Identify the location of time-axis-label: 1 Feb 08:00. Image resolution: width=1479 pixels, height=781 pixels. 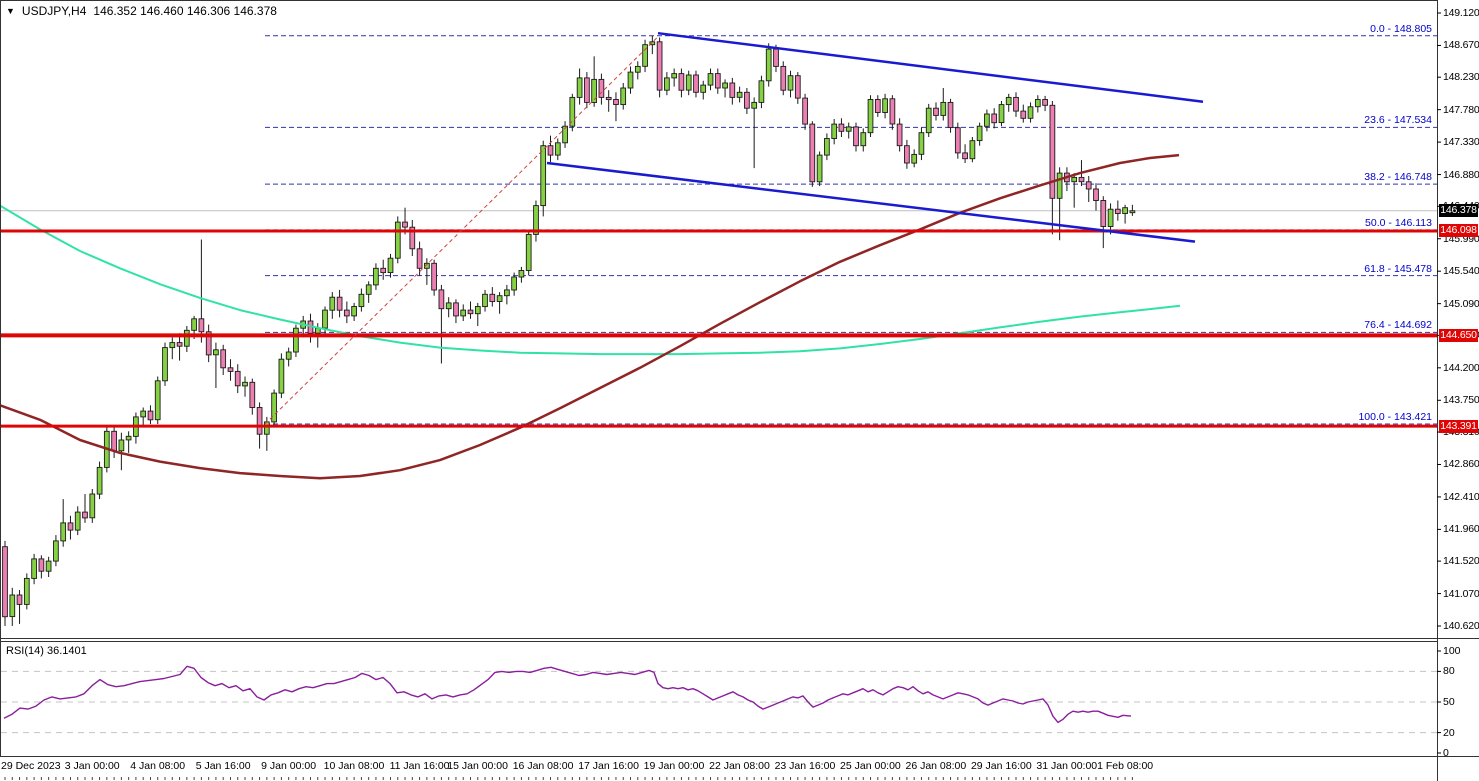
(1125, 766).